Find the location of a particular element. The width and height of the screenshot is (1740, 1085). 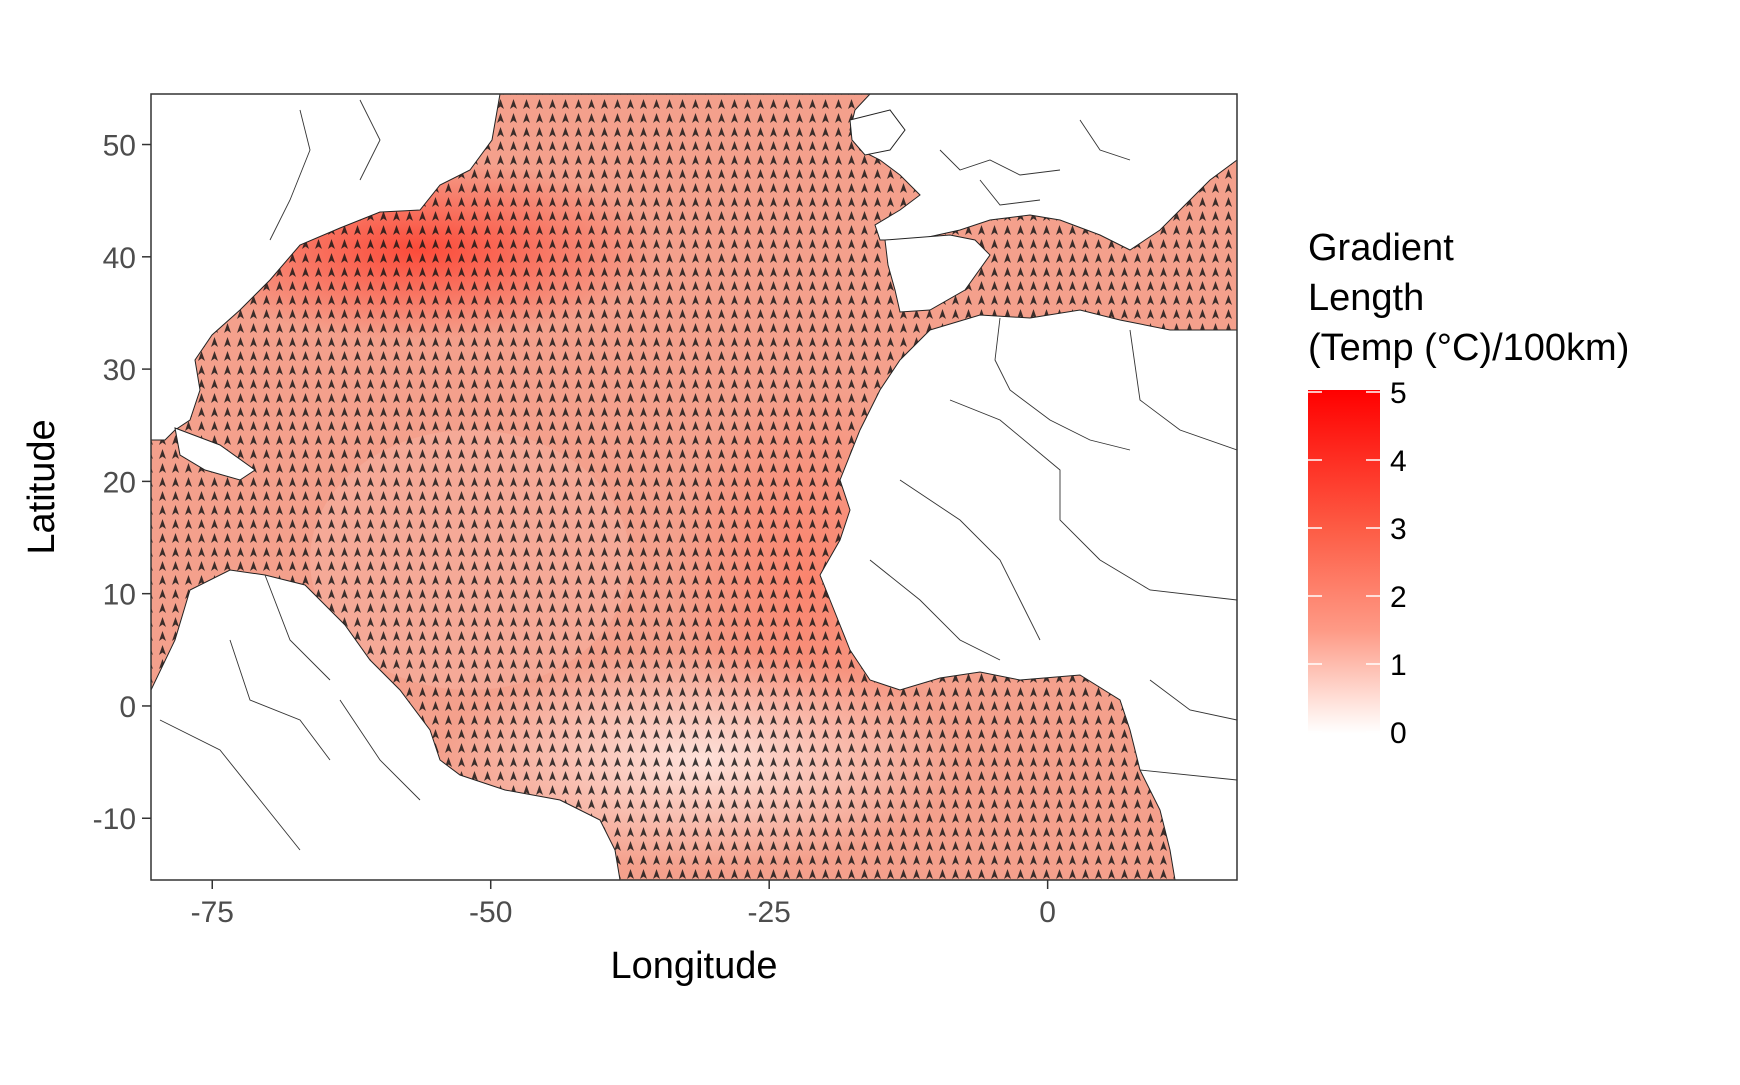

x-tick-label: 0 is located at coordinates (1047, 912).